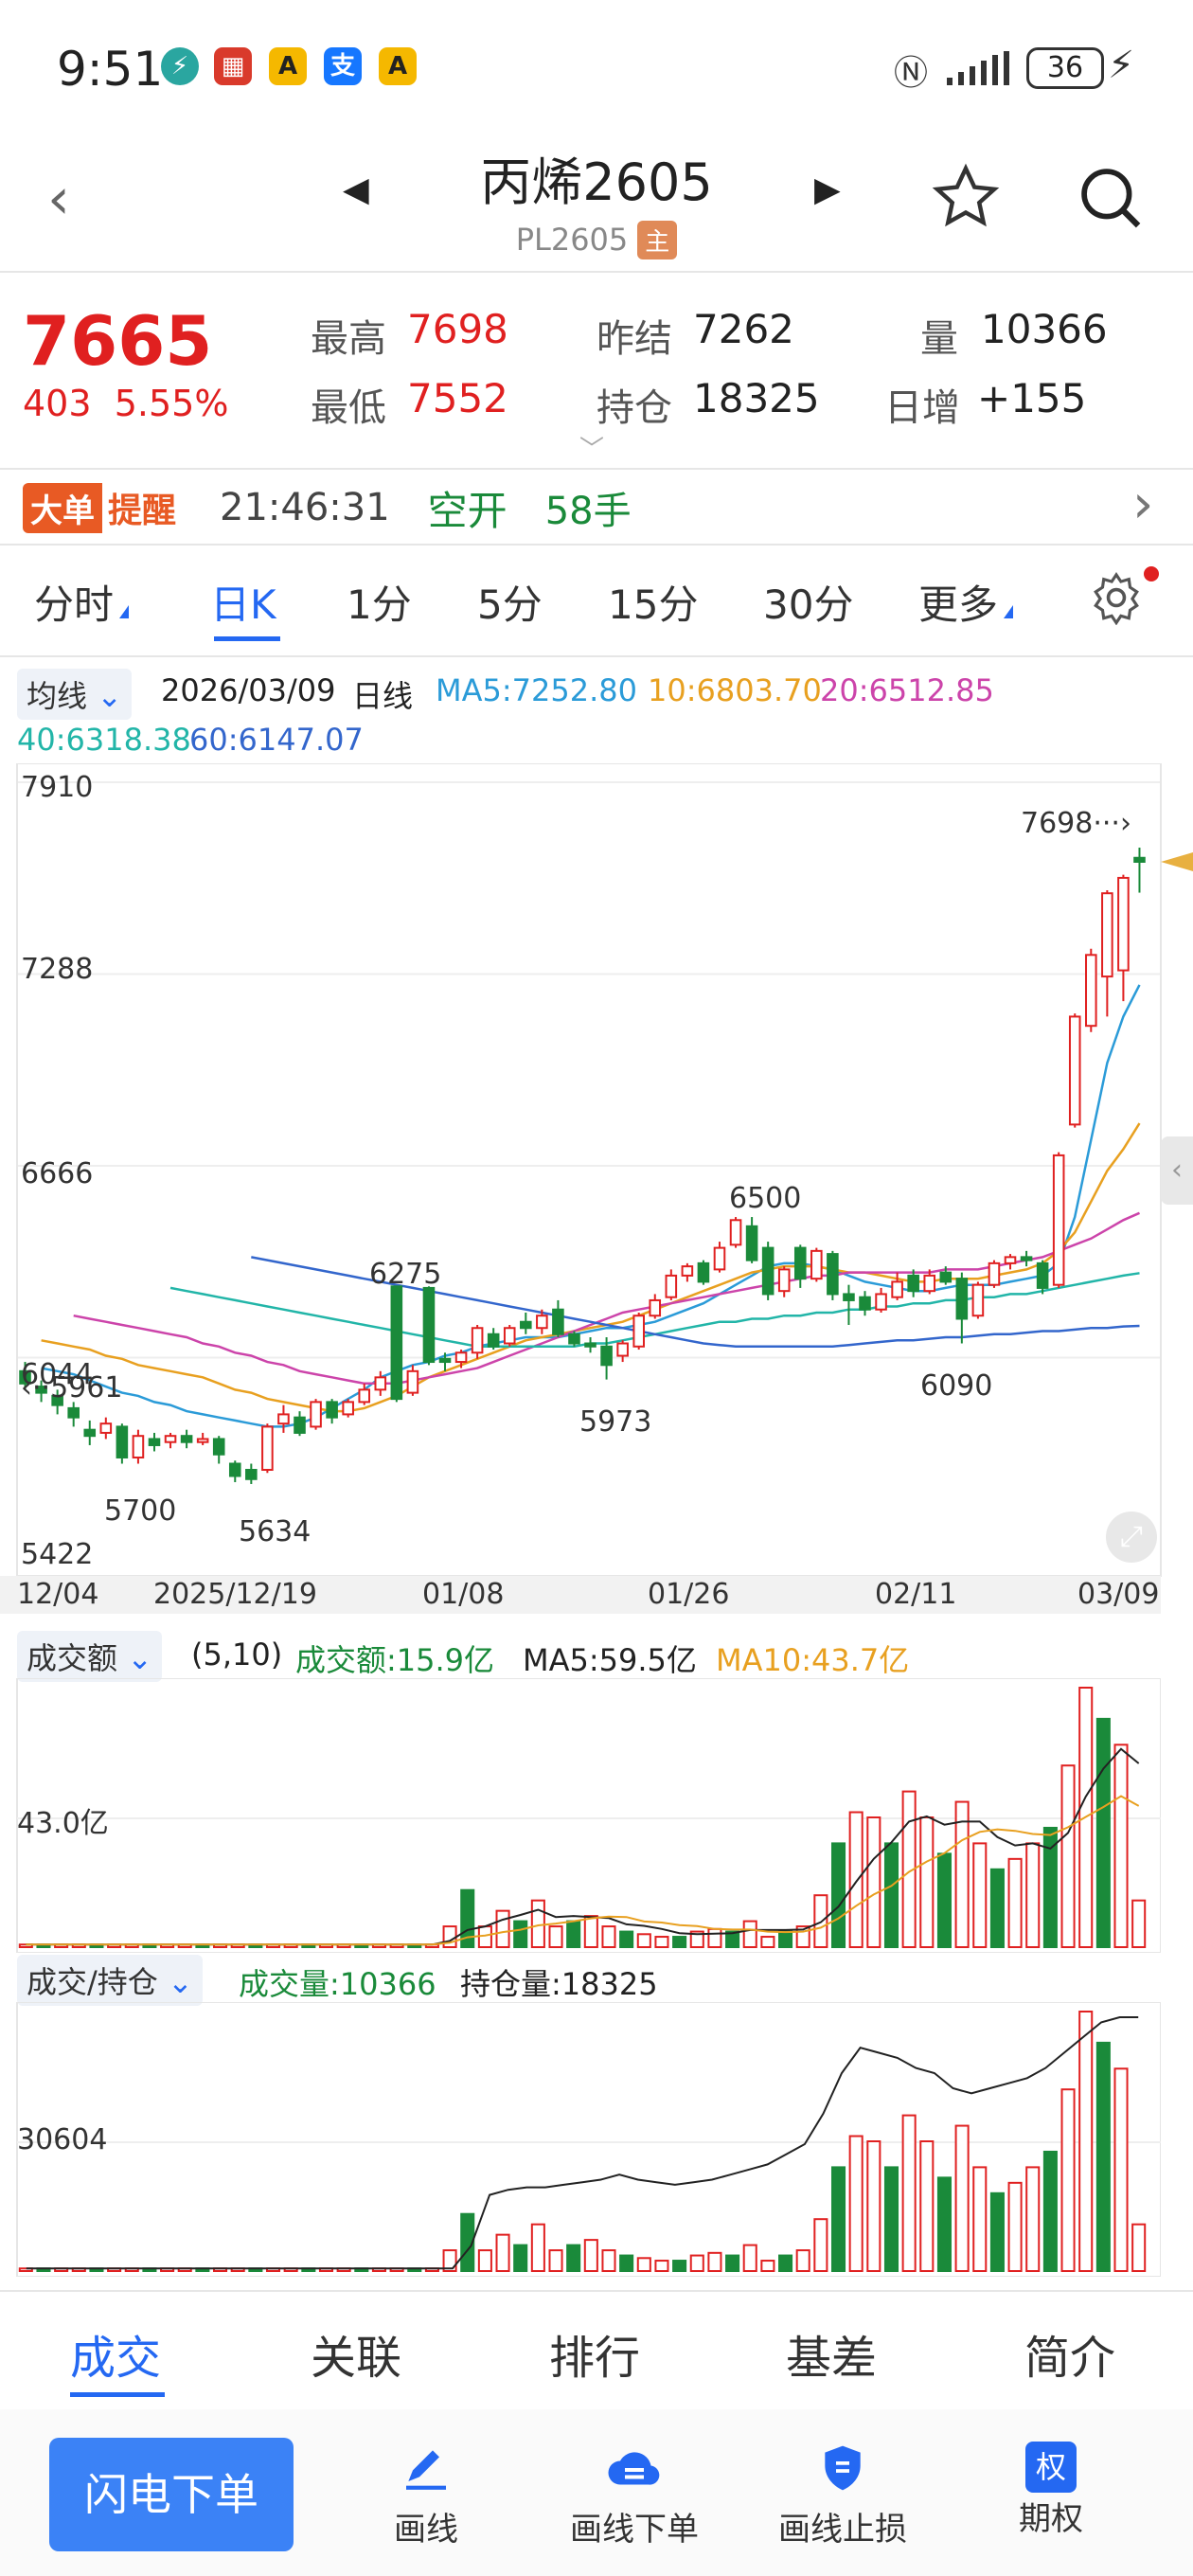  What do you see at coordinates (808, 604) in the screenshot?
I see `tab-30min: 30分` at bounding box center [808, 604].